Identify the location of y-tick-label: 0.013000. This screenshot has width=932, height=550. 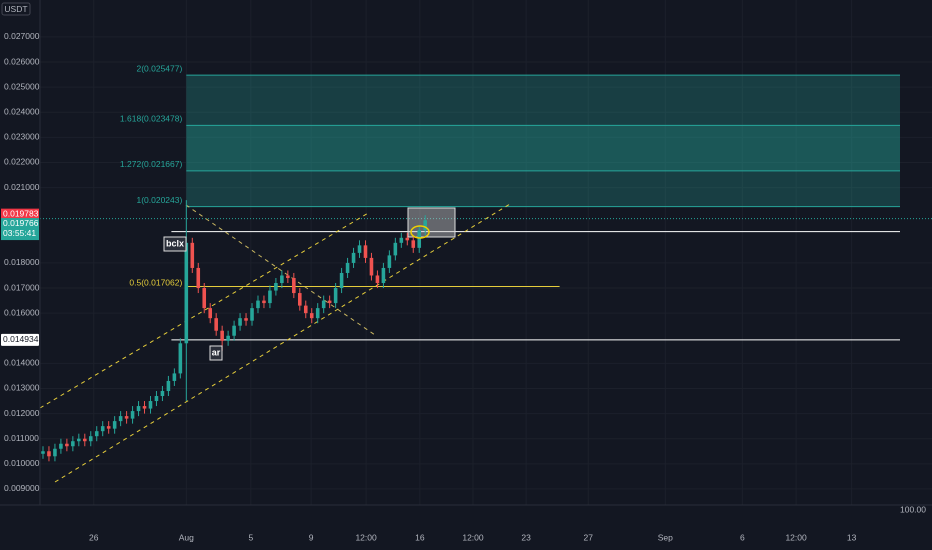
(22, 388).